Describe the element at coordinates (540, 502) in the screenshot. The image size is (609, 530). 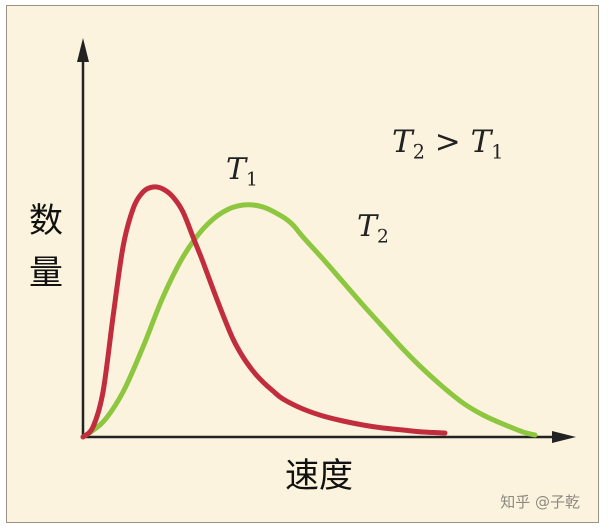
I see `watermark: 知乎 @子乾` at that location.